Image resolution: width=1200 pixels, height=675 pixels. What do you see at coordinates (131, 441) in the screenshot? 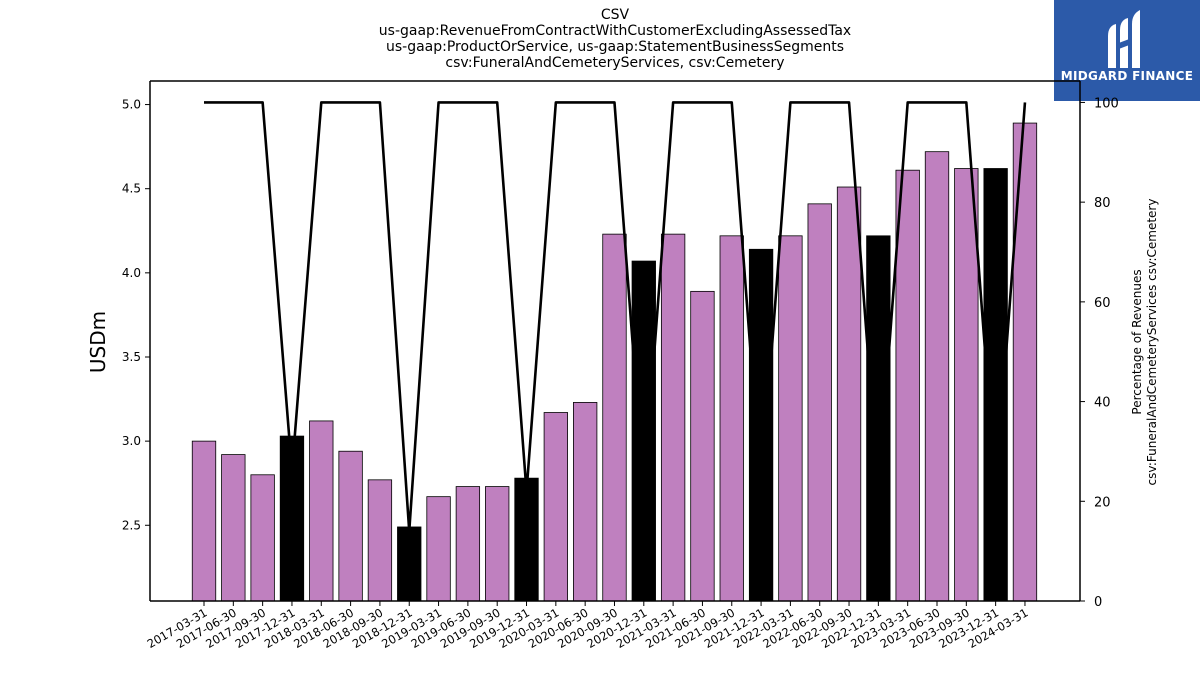
I see `y-tick-label: 3.0` at bounding box center [131, 441].